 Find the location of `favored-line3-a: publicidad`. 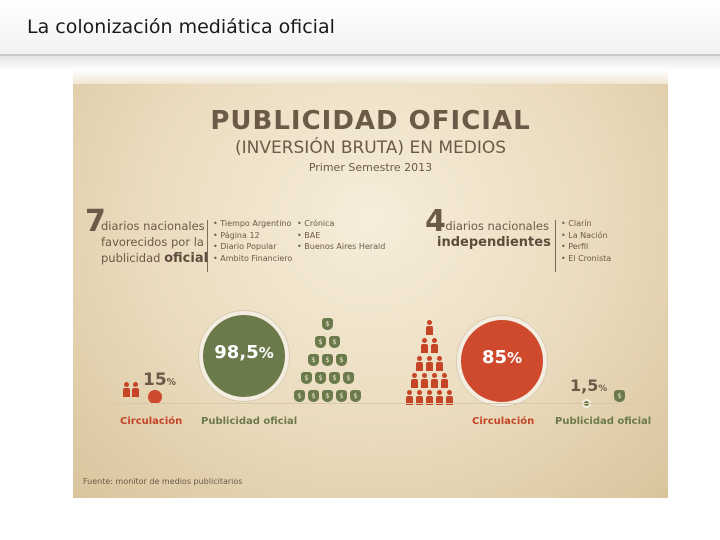

favored-line3-a: publicidad is located at coordinates (133, 258).